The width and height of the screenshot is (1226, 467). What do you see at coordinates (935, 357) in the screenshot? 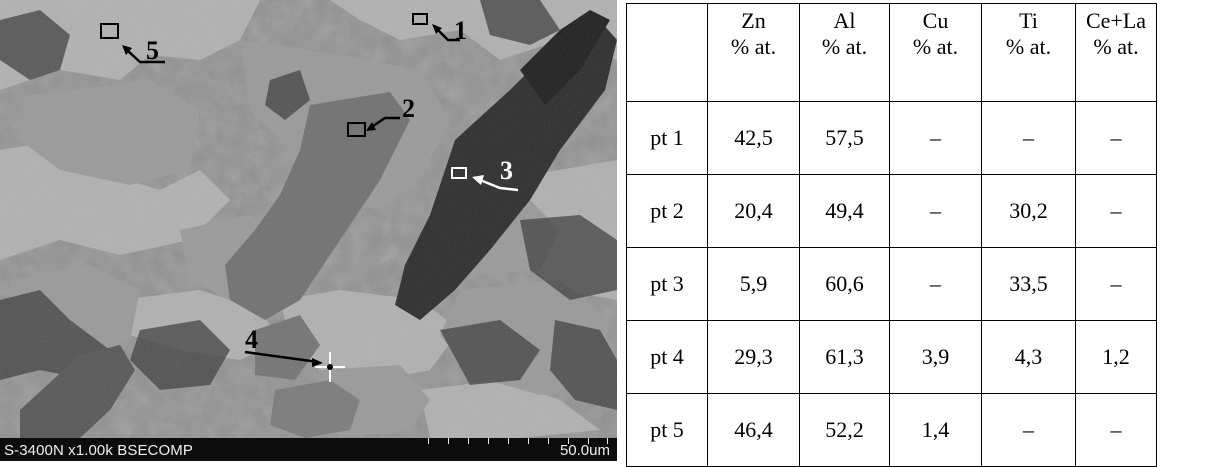
I see `table-cell: 3,9` at bounding box center [935, 357].